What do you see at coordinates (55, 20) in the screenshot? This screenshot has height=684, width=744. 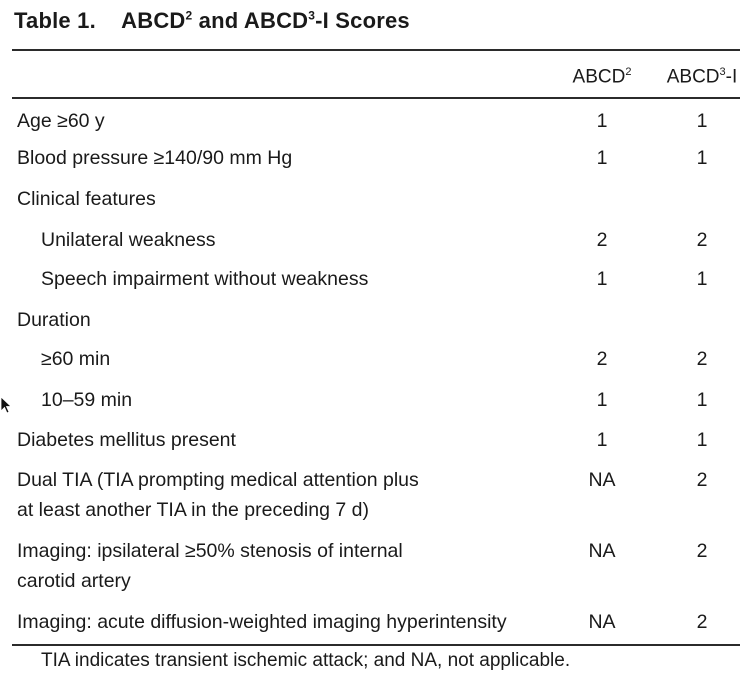 I see `table-number: Table 1.` at bounding box center [55, 20].